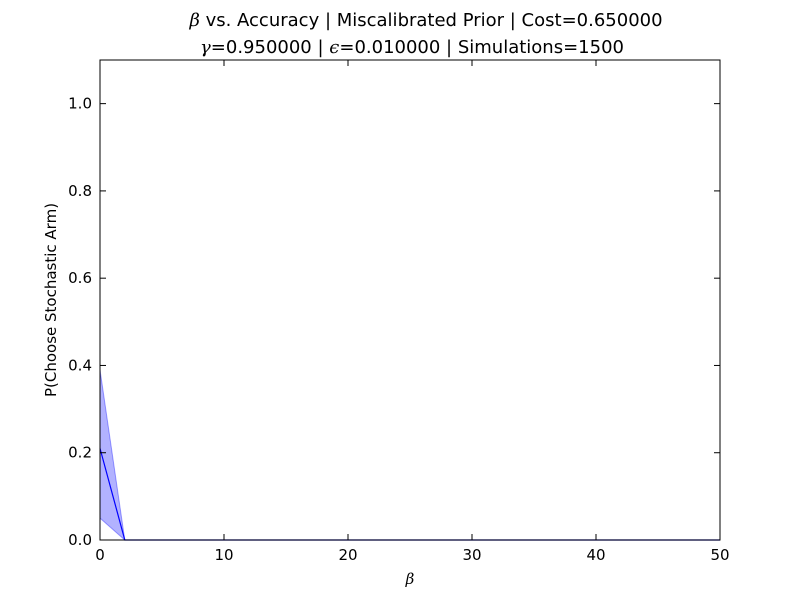  What do you see at coordinates (223, 555) in the screenshot?
I see `x-tick-label: 10` at bounding box center [223, 555].